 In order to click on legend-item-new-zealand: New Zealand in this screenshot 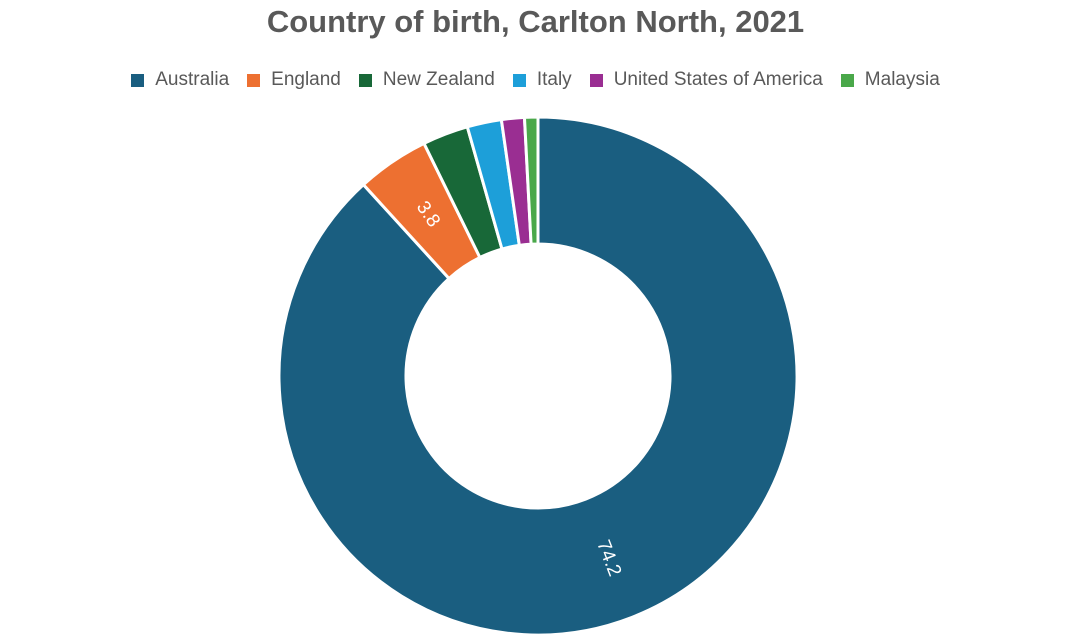, I will do `click(426, 80)`.